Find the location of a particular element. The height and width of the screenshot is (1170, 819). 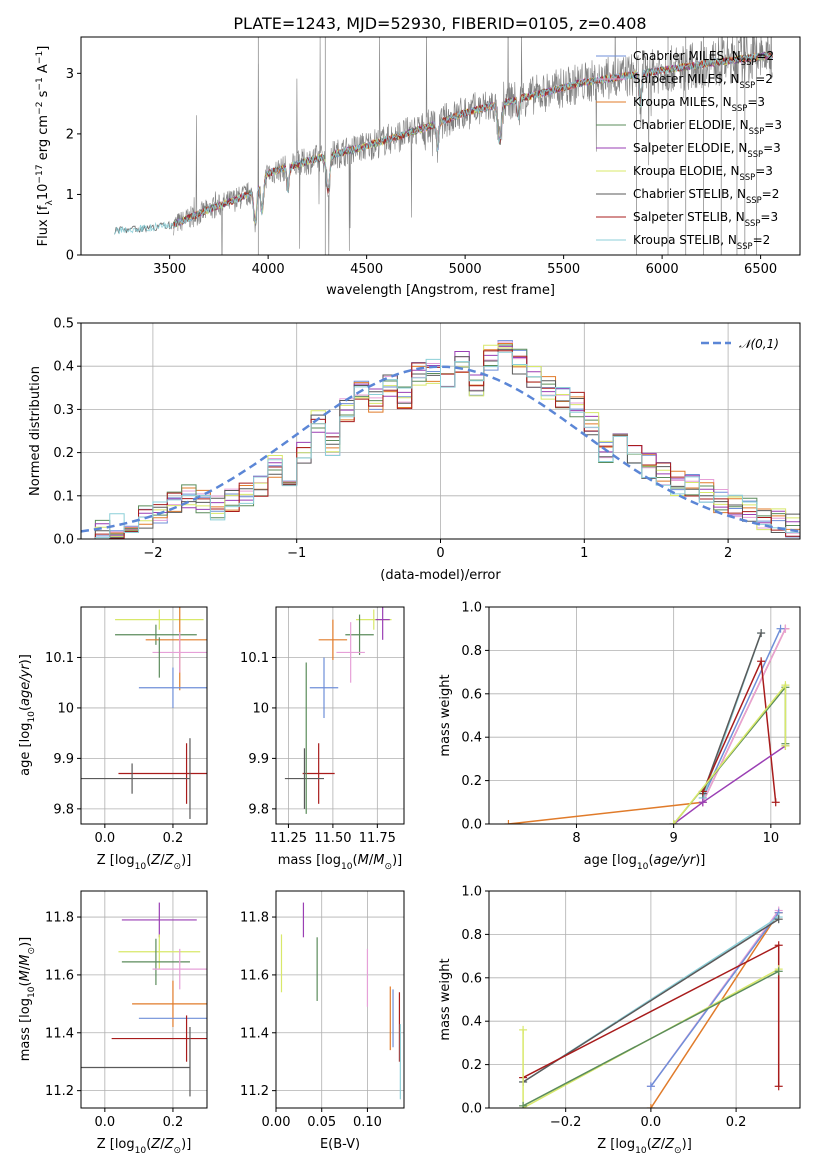

legend-entry: Kroupa ELODIE, NSSP=3 is located at coordinates (703, 173).